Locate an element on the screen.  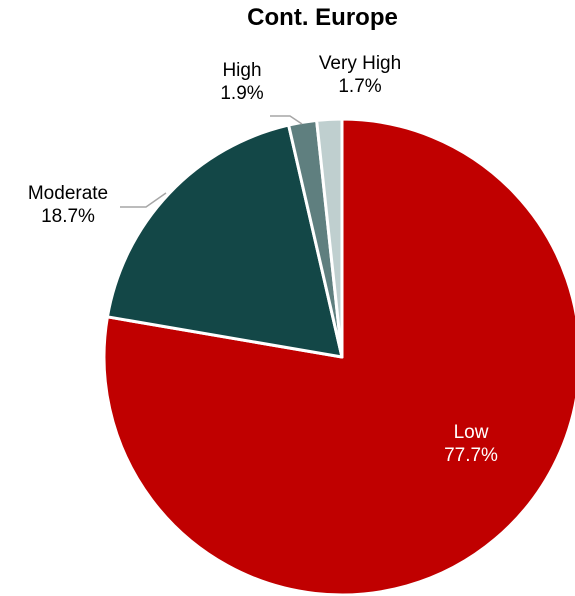
pie-slice-very-high is located at coordinates (329, 238).